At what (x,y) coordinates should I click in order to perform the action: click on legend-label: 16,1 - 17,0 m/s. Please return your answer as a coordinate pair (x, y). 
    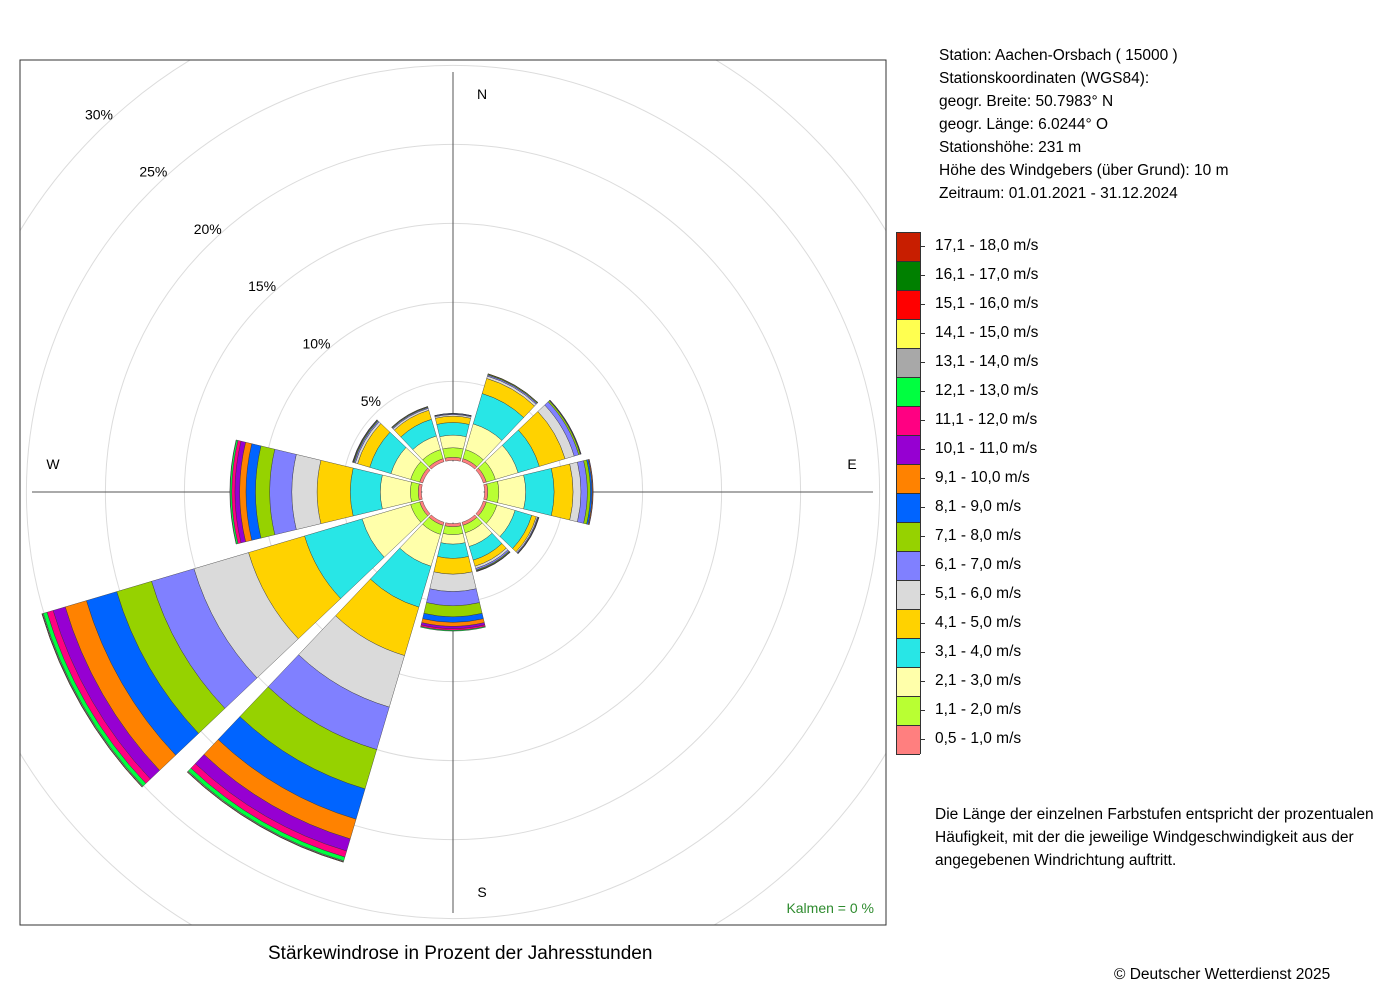
    Looking at the image, I should click on (987, 274).